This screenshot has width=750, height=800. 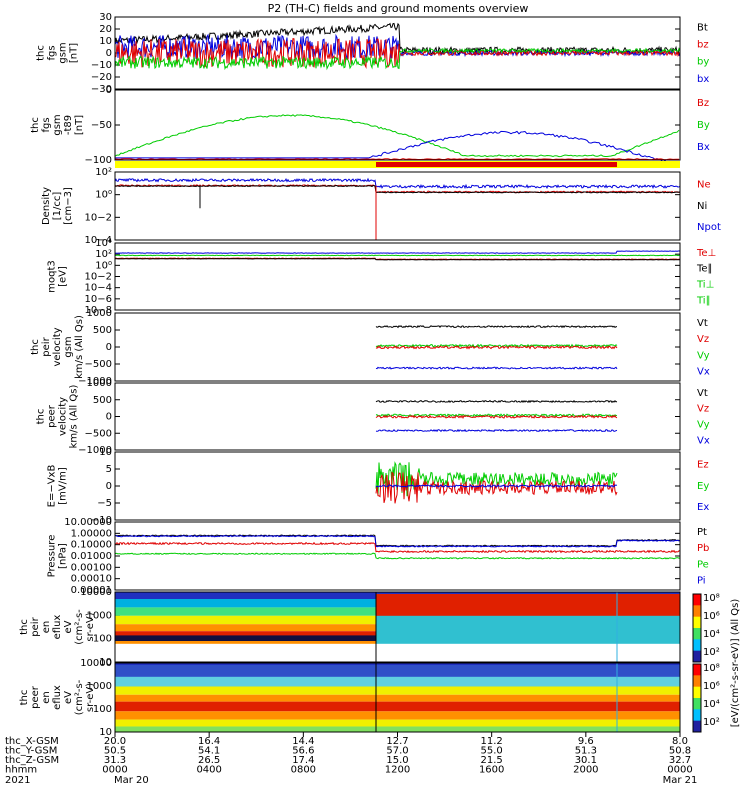 What do you see at coordinates (492, 751) in the screenshot?
I see `xaxis-value: 55.0` at bounding box center [492, 751].